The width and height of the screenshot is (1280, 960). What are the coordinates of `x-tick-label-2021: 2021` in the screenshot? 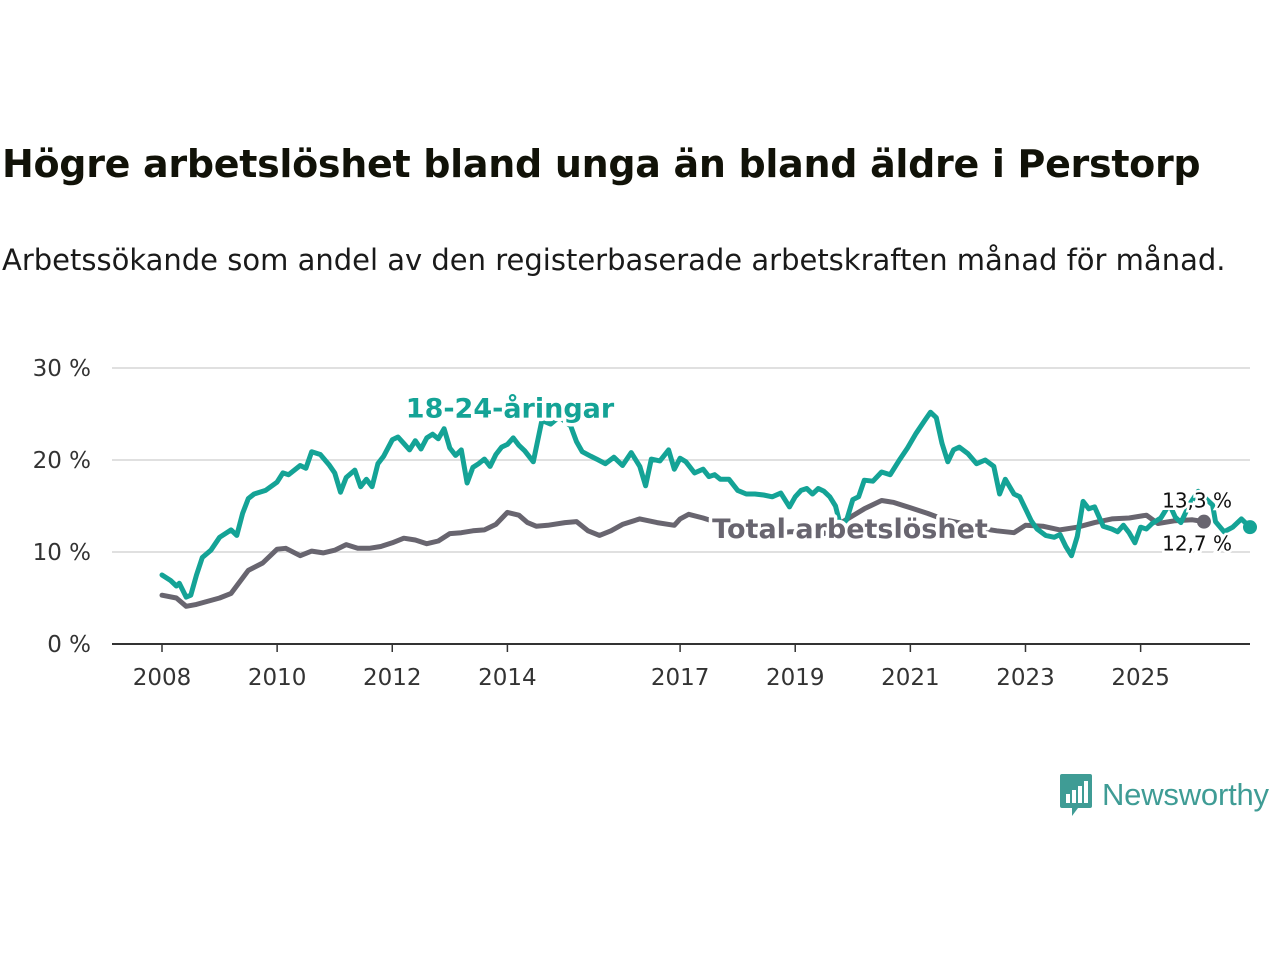 It's located at (910, 678).